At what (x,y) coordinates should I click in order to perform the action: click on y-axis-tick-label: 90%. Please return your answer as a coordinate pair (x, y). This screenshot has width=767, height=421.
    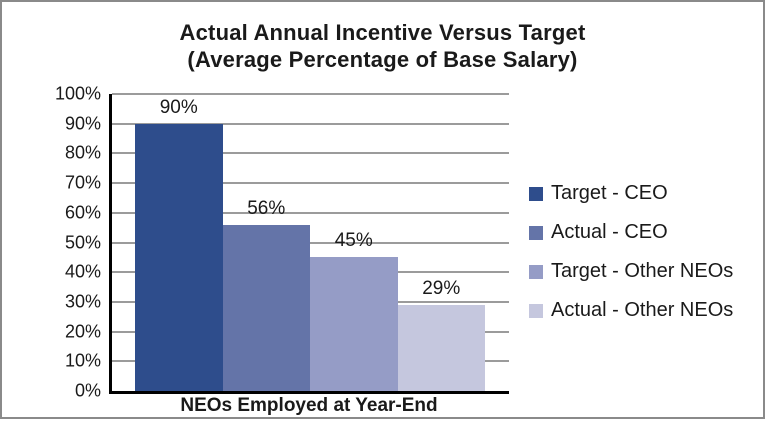
    Looking at the image, I should click on (82, 123).